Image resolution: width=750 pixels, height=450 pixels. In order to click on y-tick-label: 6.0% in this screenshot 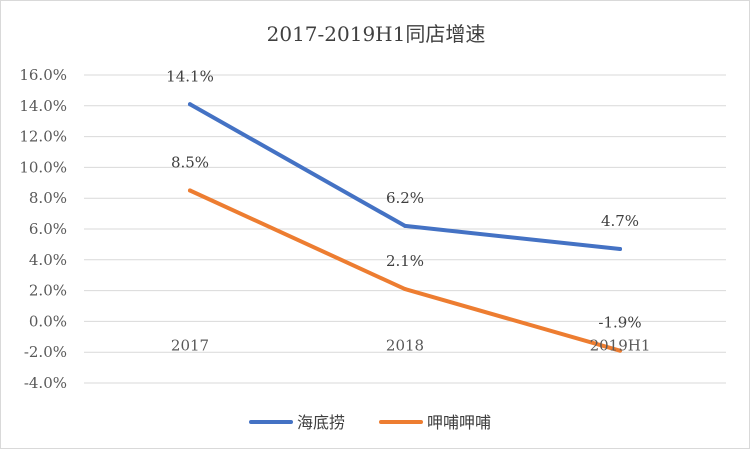, I will do `click(48, 229)`.